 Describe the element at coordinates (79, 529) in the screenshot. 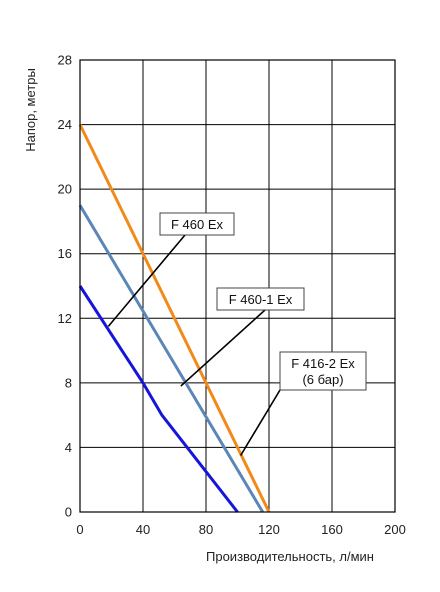

I see `x-tick-label: 0` at that location.